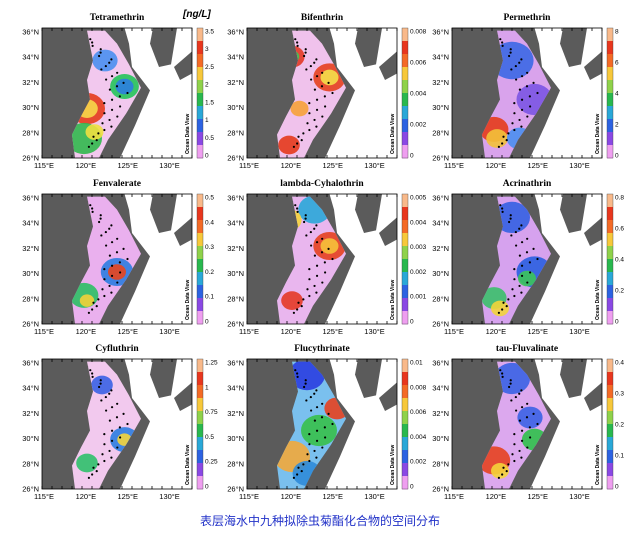  I want to click on colorbar-tick-label: 0.25, so click(211, 462).